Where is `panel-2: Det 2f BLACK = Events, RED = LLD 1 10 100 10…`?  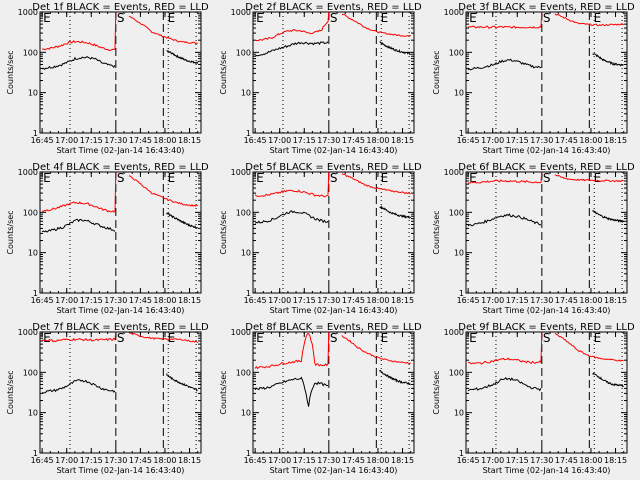
panel-2: Det 2f BLACK = Events, RED = LLD 1 10 100 10… is located at coordinates (320, 78).